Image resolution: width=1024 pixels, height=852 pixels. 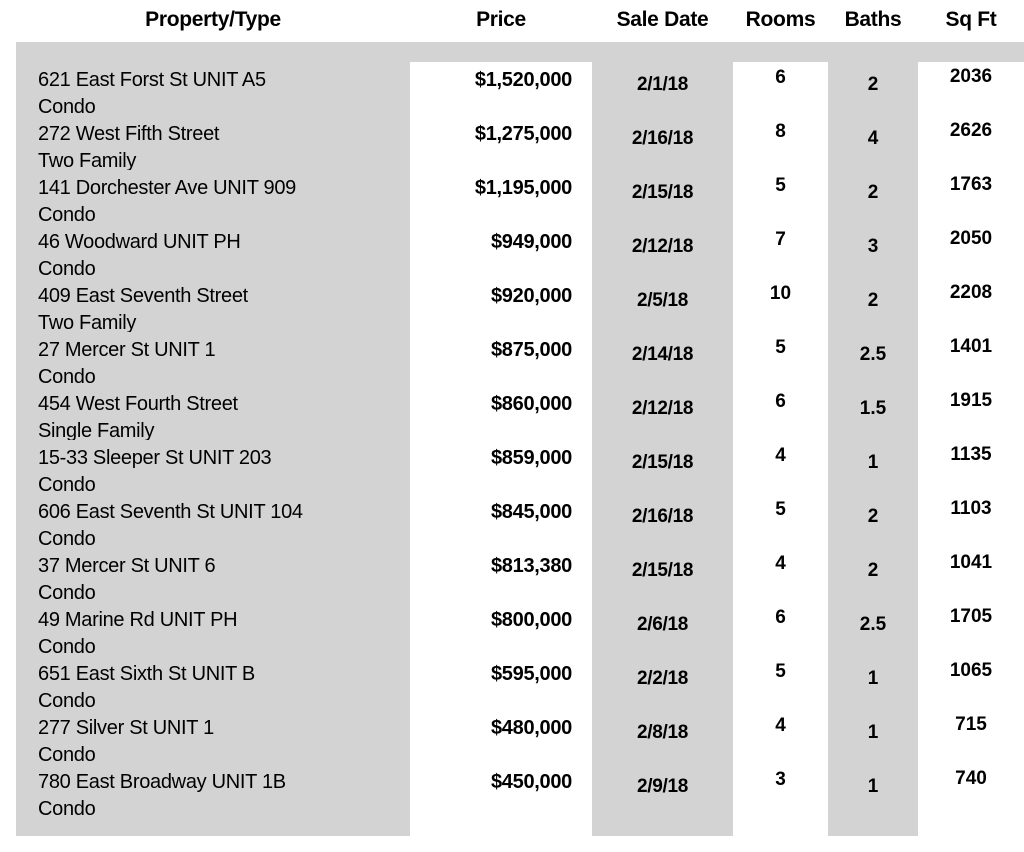 What do you see at coordinates (971, 305) in the screenshot?
I see `sqft-cell: 2208` at bounding box center [971, 305].